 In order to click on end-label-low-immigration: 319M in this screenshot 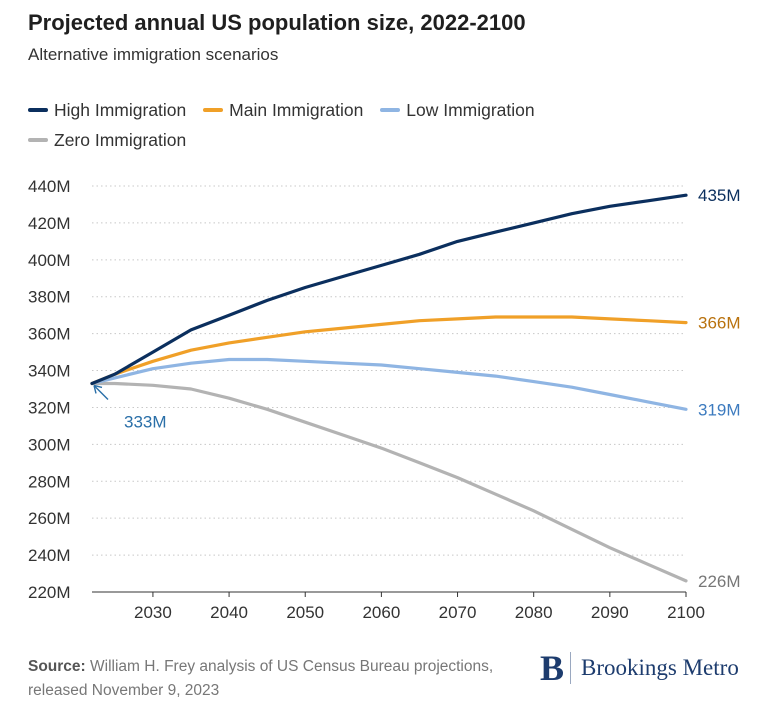, I will do `click(719, 409)`.